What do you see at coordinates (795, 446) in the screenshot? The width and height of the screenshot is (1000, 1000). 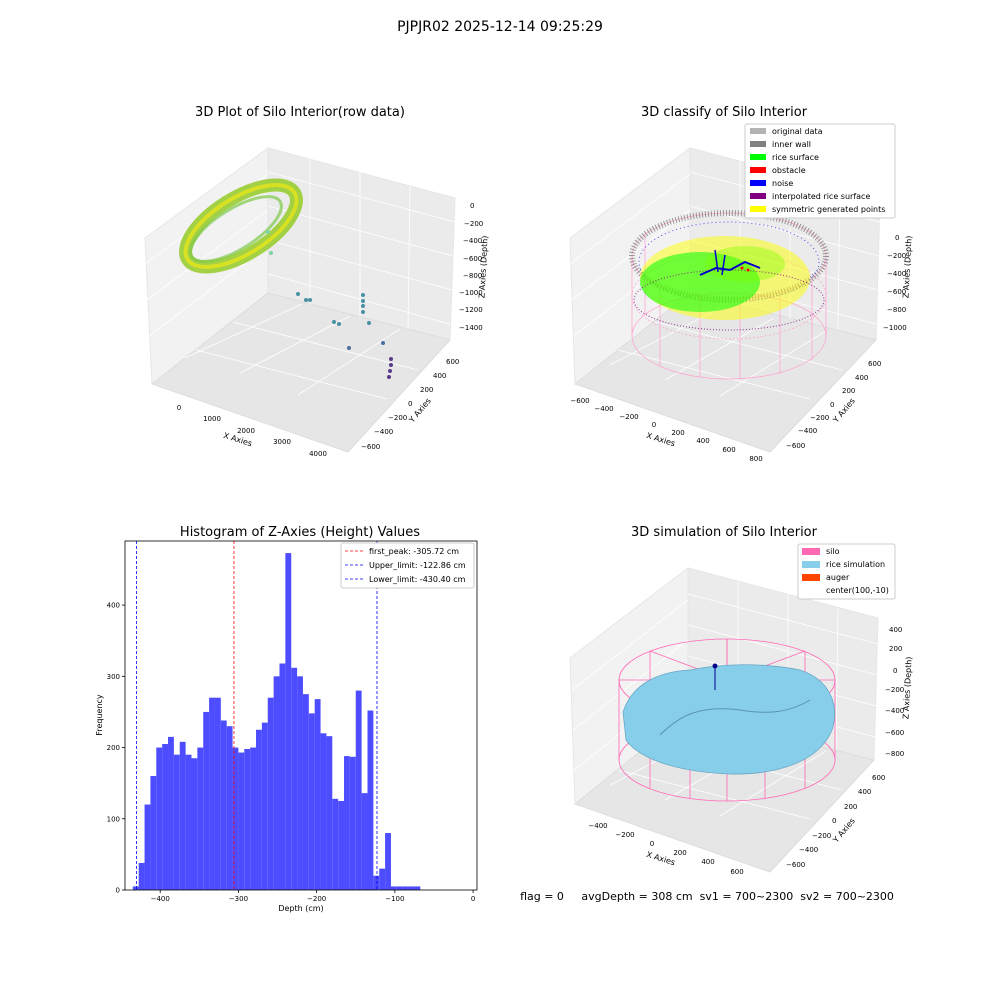 I see `classify-3d-y-tick: −600` at bounding box center [795, 446].